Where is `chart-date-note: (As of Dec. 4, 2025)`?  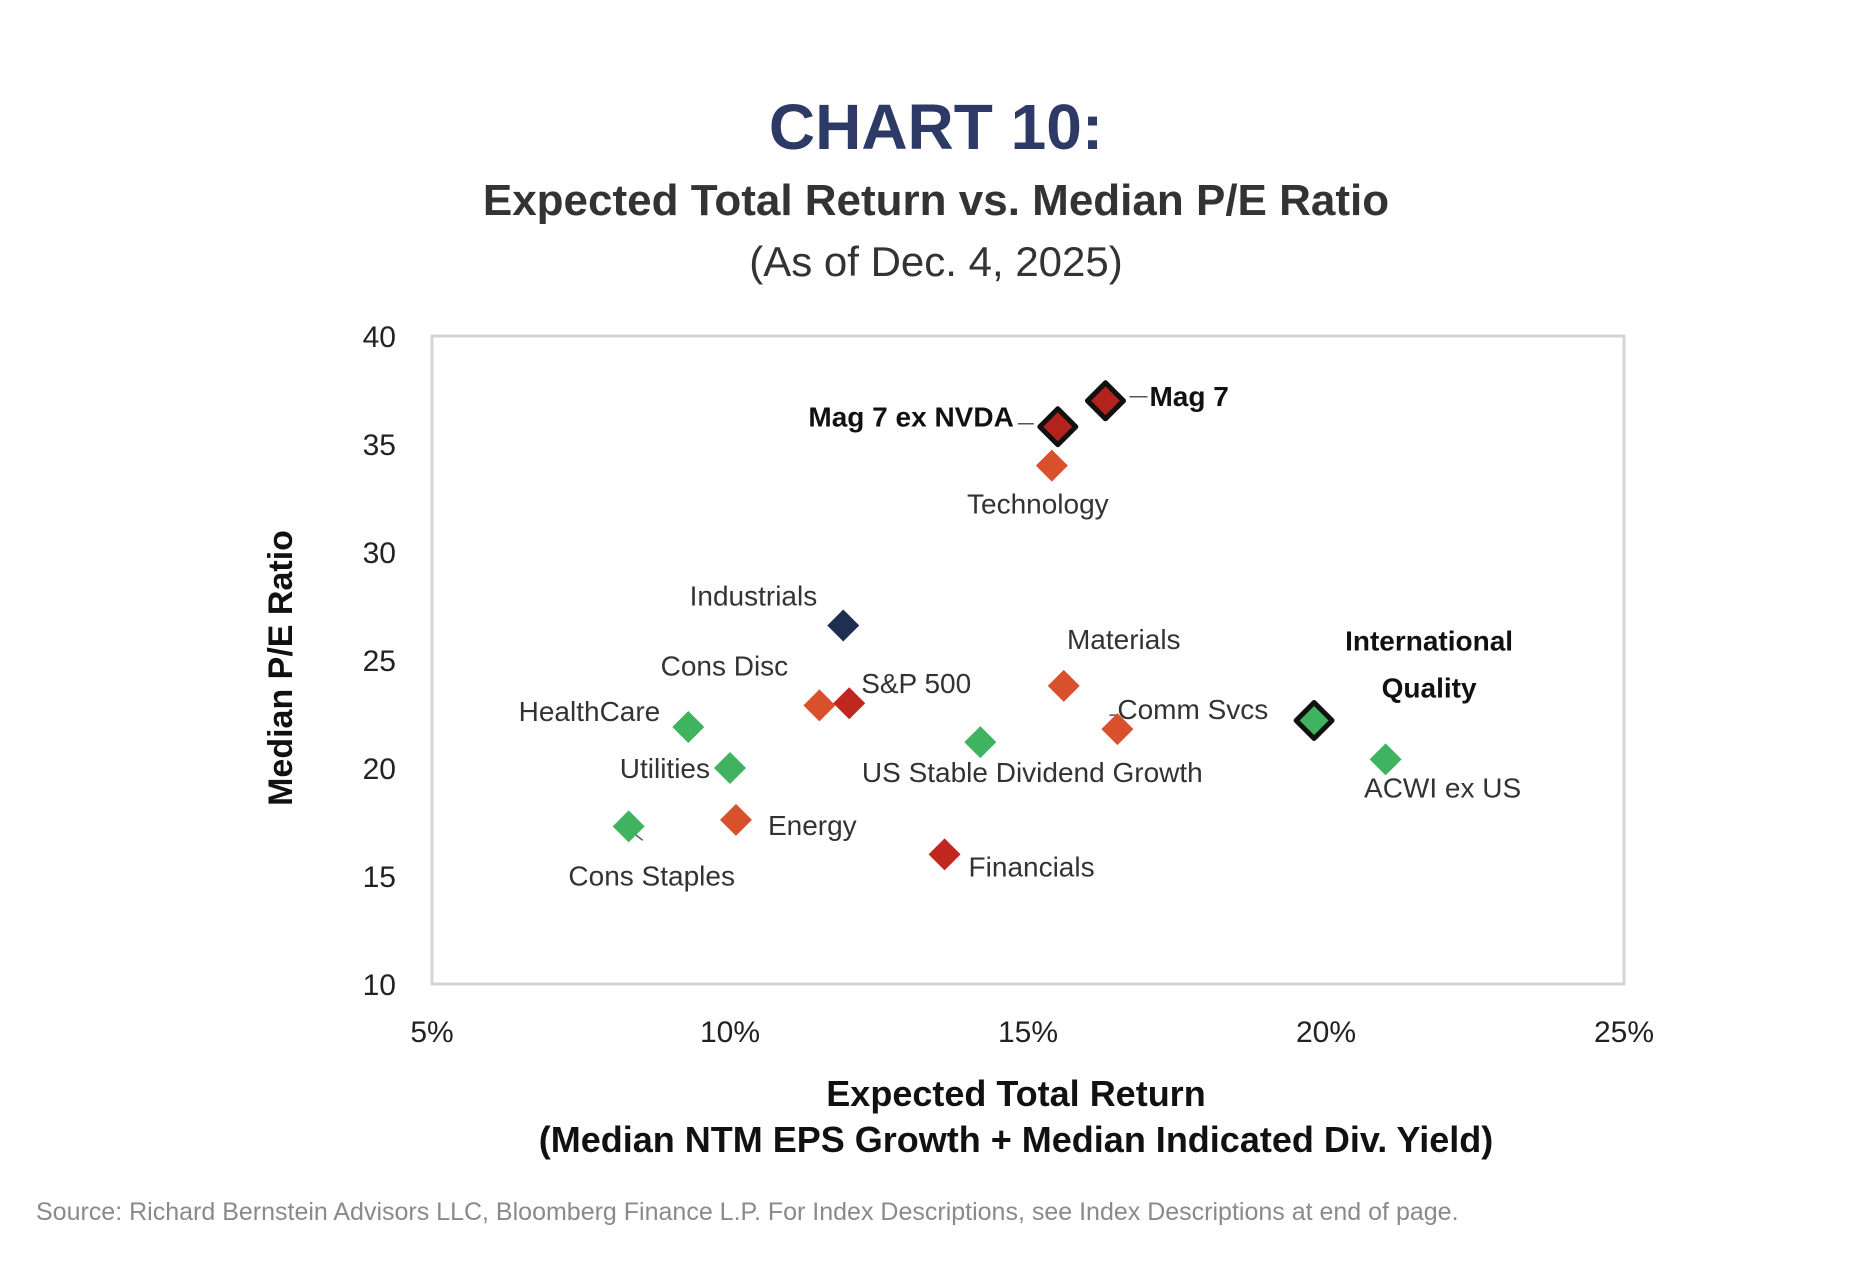 chart-date-note: (As of Dec. 4, 2025) is located at coordinates (936, 261).